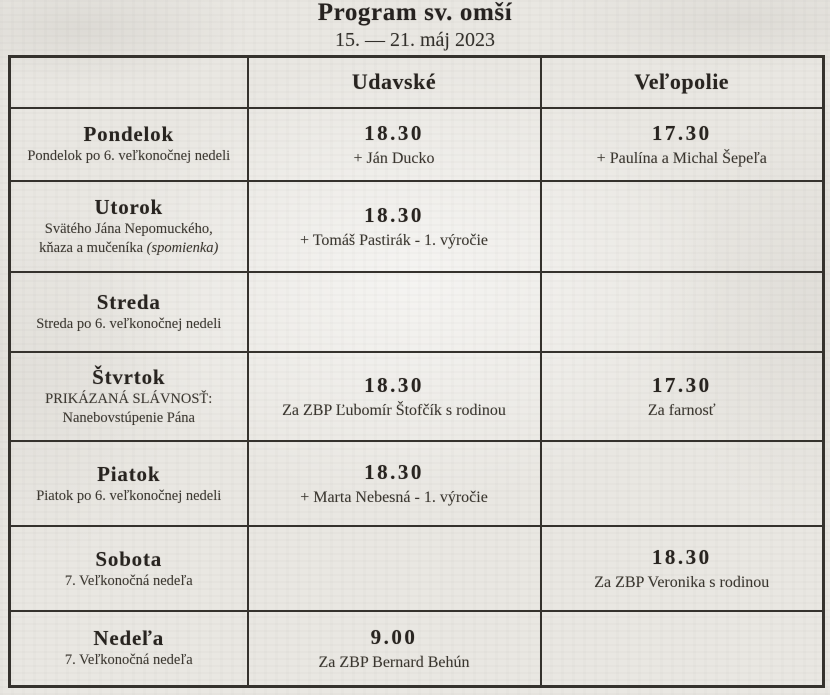 The height and width of the screenshot is (695, 830). What do you see at coordinates (129, 638) in the screenshot?
I see `day-name: Nedeľa` at bounding box center [129, 638].